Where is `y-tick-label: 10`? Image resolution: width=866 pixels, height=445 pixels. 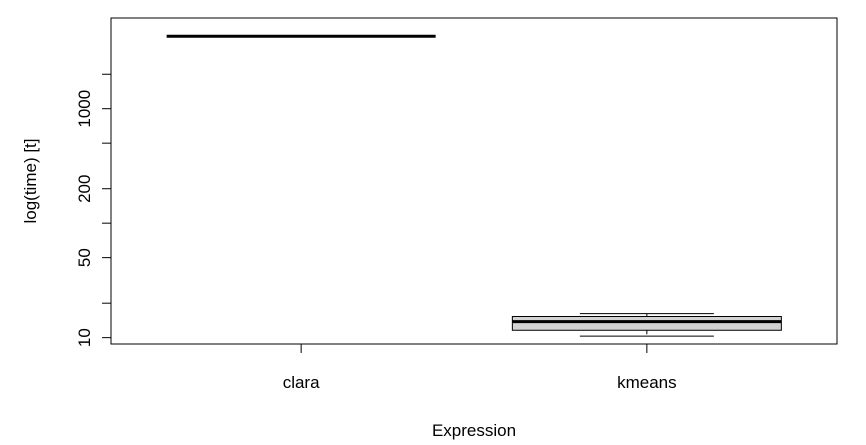
y-tick-label: 10 is located at coordinates (84, 337).